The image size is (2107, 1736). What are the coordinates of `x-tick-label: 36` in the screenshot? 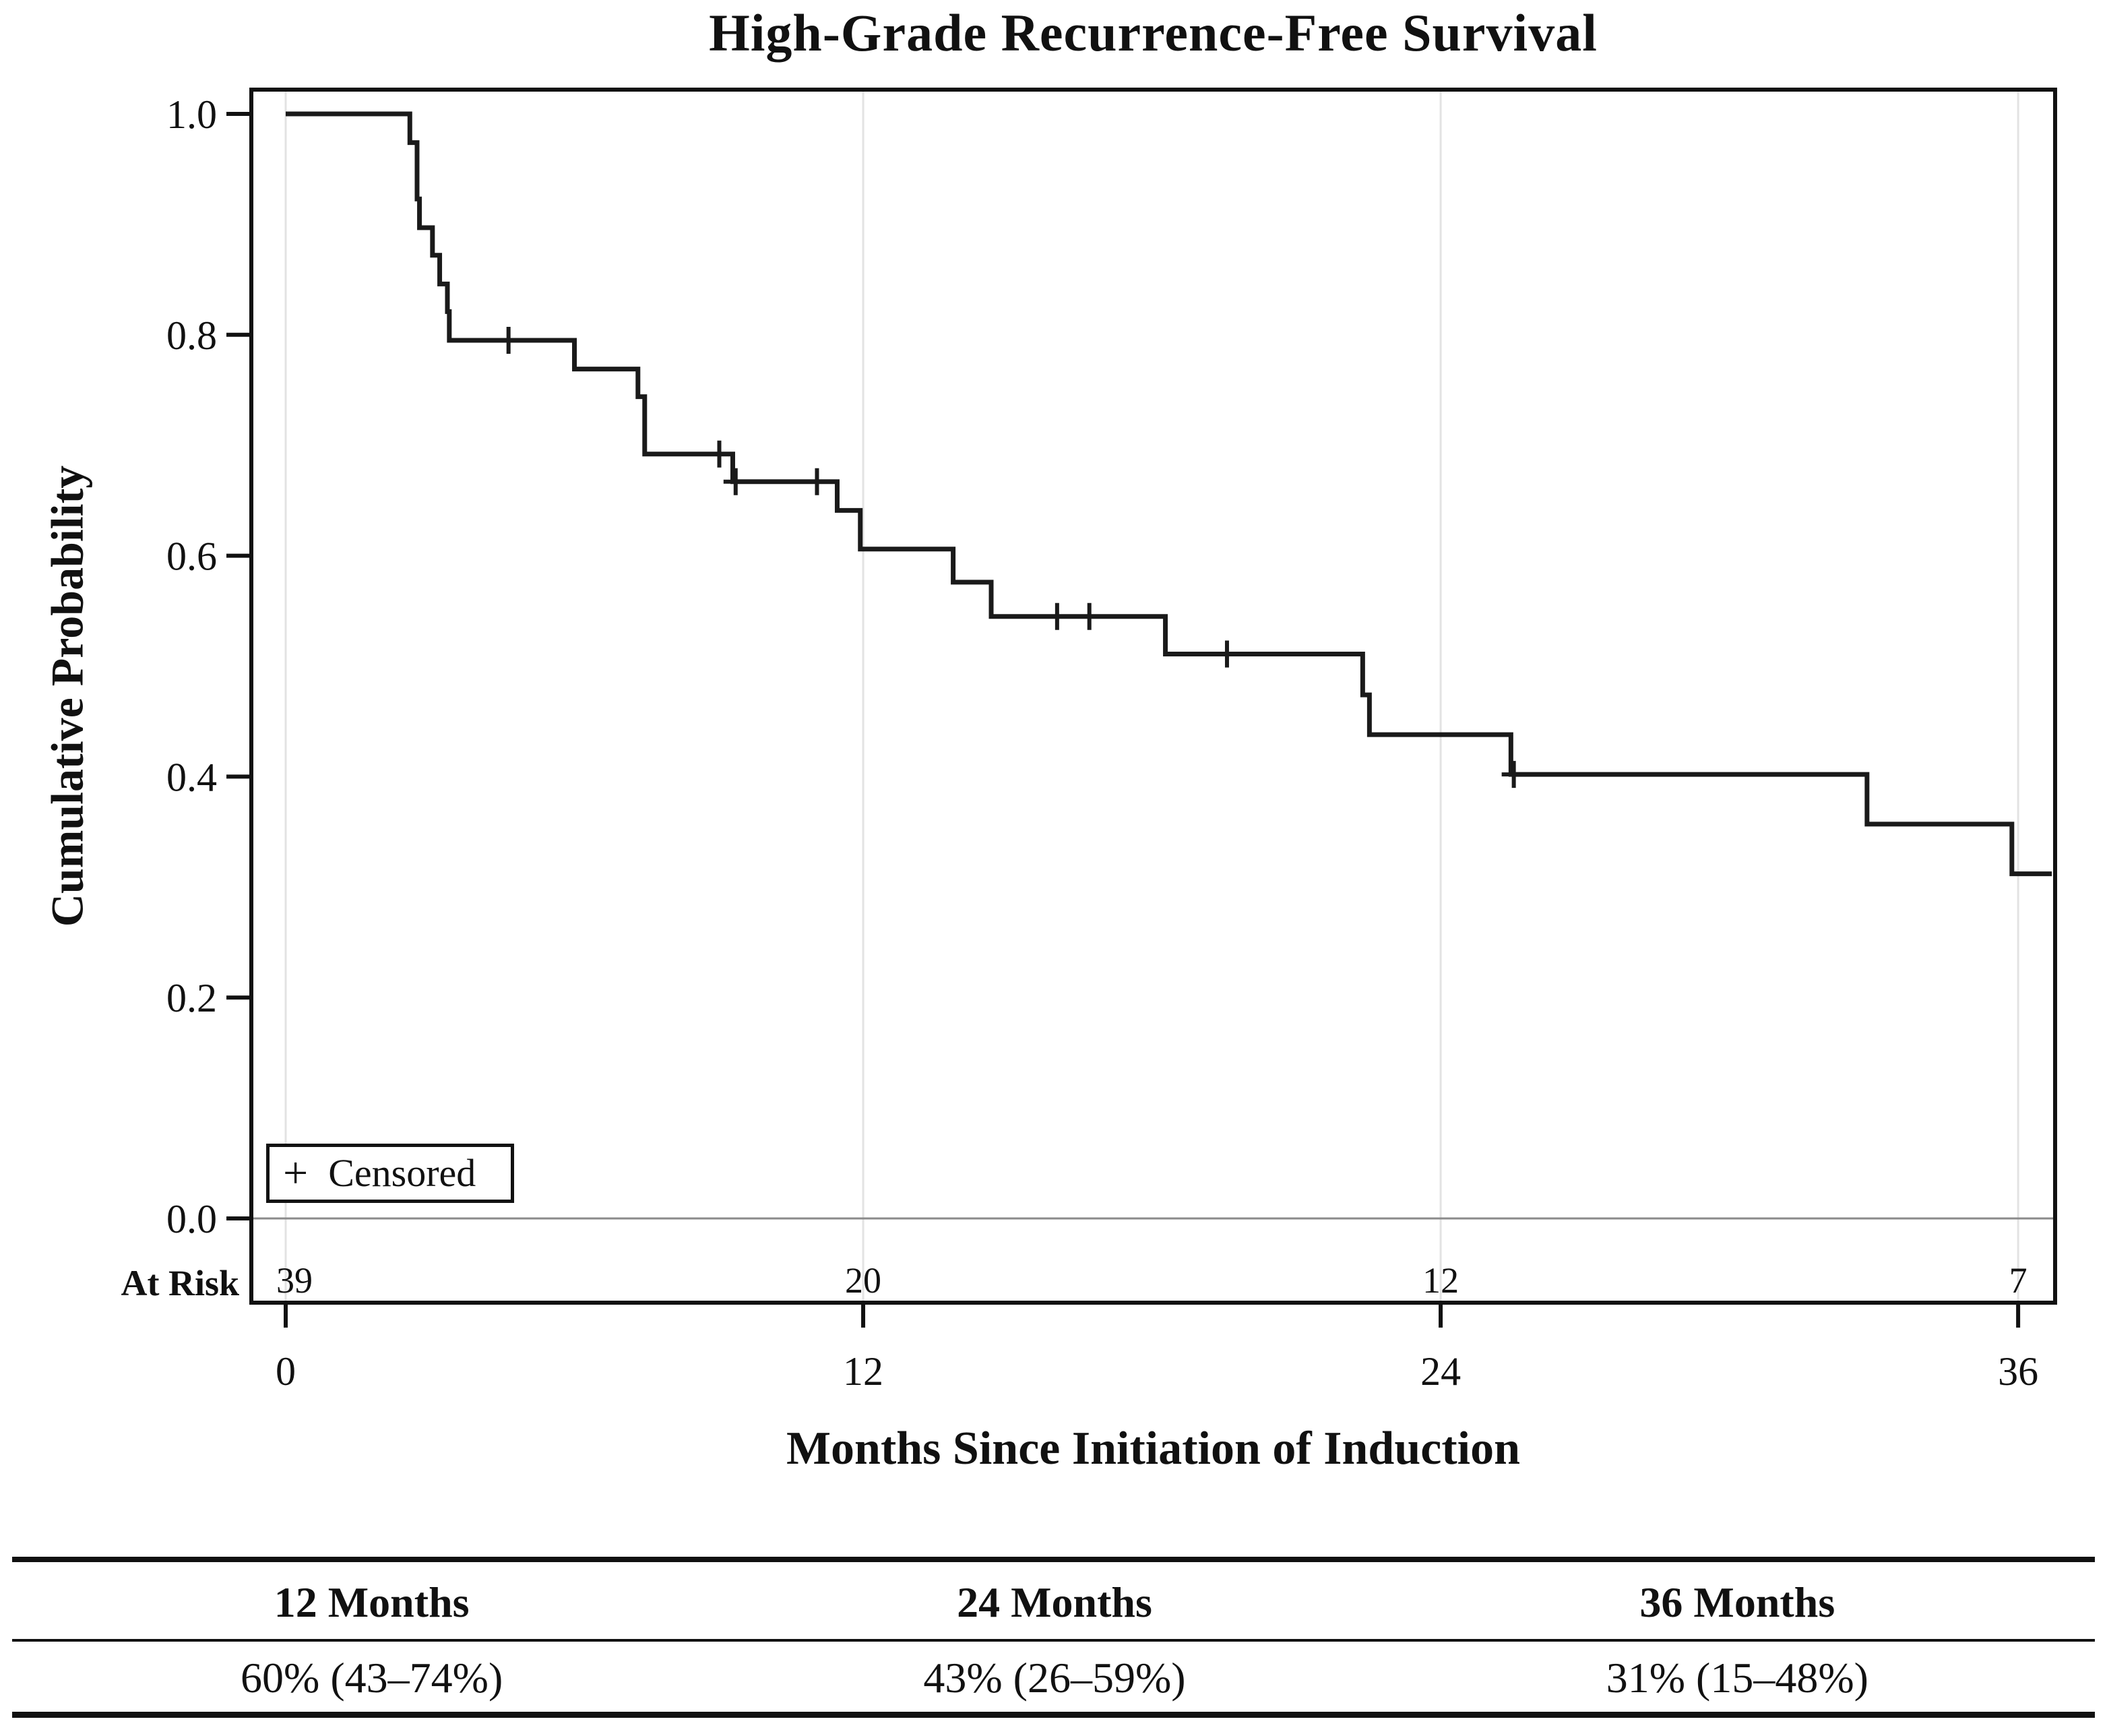 It's located at (2018, 1371).